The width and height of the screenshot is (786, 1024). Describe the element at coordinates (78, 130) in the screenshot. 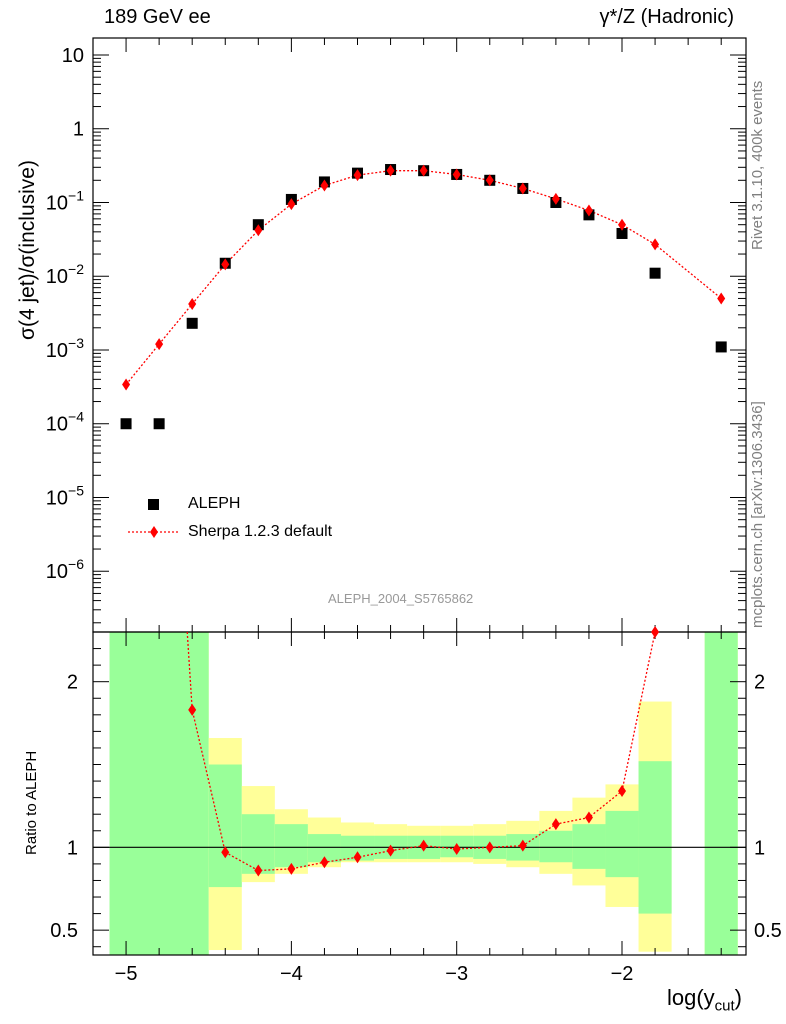

I see `main-y-tick-label: 1` at that location.